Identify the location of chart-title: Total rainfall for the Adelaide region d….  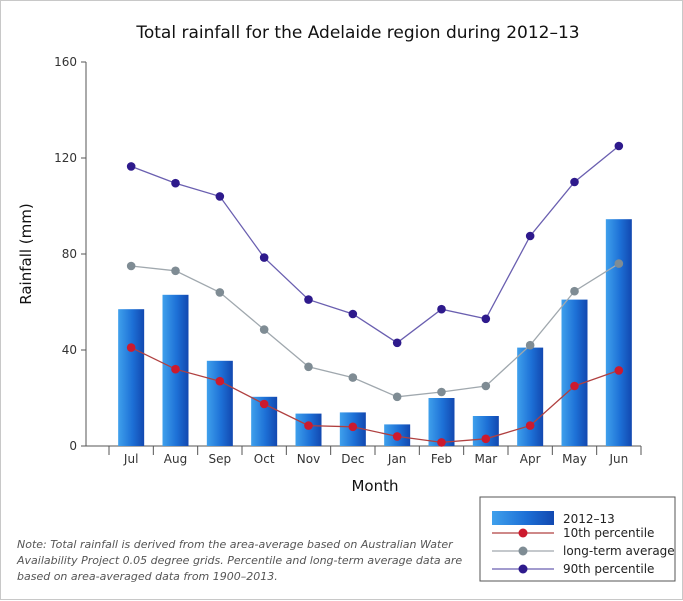
(357, 33).